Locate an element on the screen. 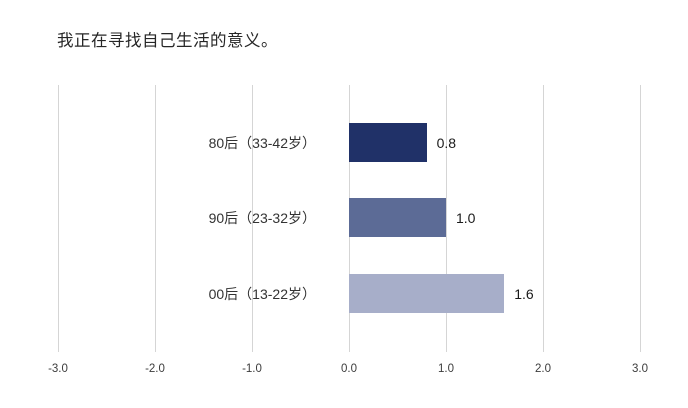 The height and width of the screenshot is (408, 688). category-label: 00后（13-22岁） is located at coordinates (262, 293).